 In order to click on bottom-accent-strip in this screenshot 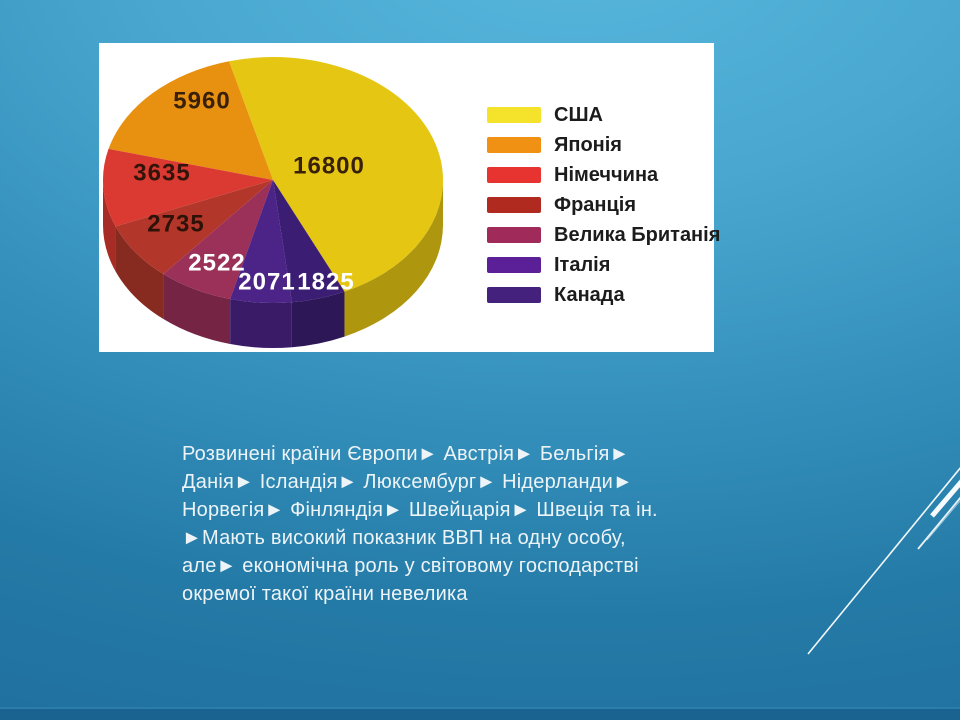, I will do `click(480, 713)`.